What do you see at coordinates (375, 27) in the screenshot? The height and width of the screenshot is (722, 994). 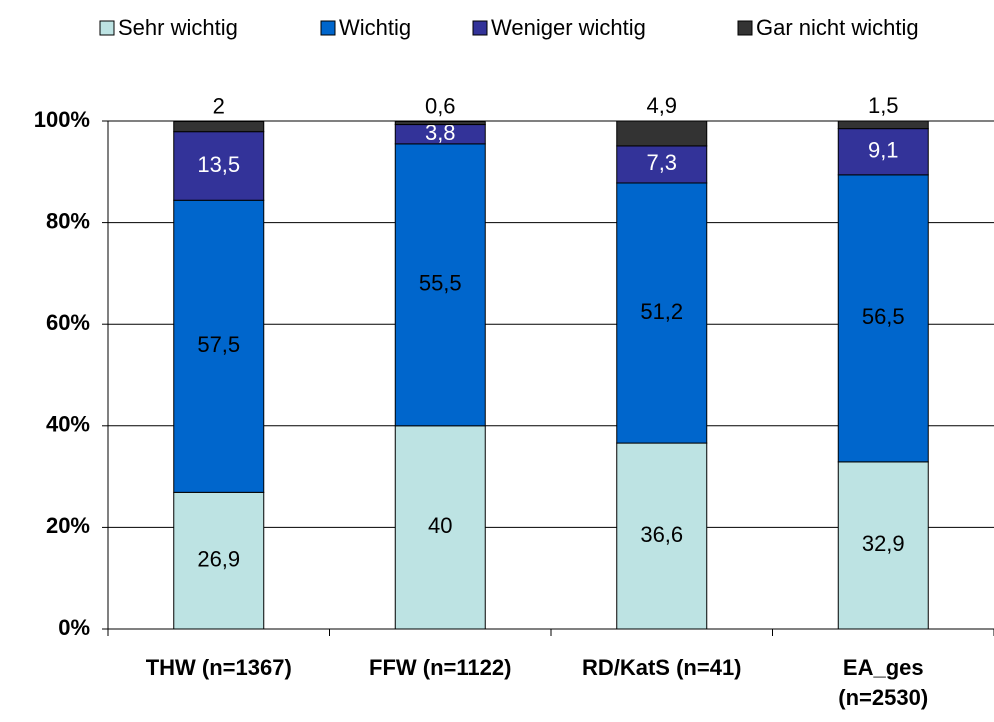 I see `legend-label: Wichtig` at bounding box center [375, 27].